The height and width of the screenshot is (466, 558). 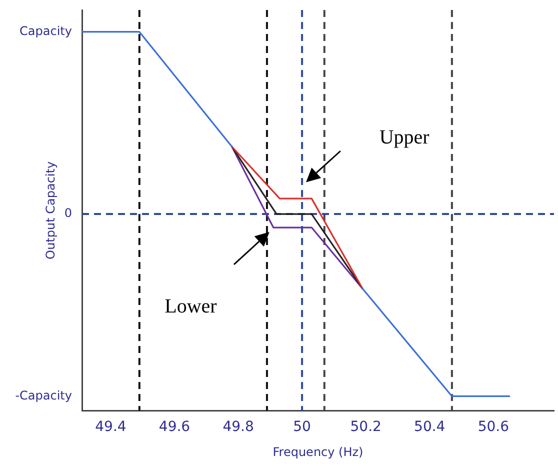 What do you see at coordinates (46, 31) in the screenshot?
I see `text: Capacity` at bounding box center [46, 31].